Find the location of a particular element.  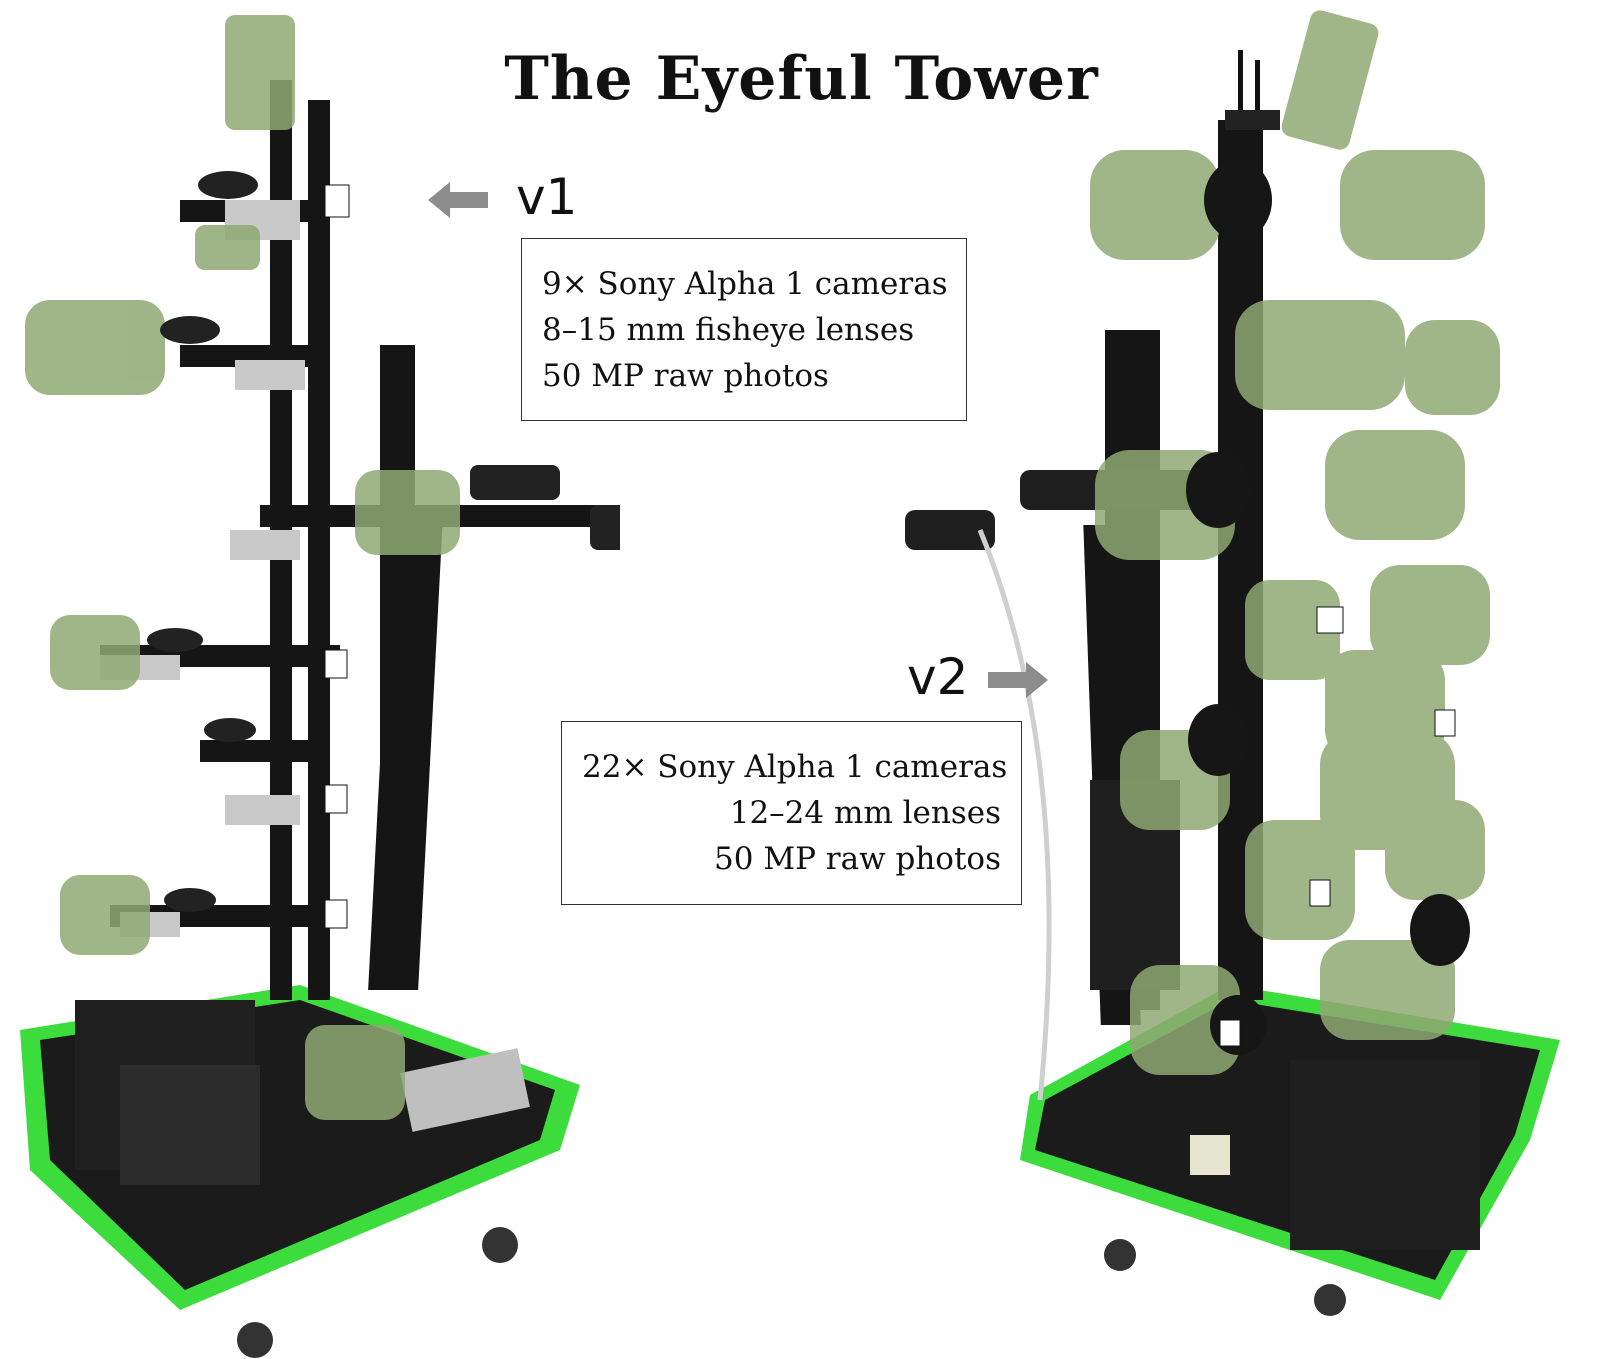

v1-spec-photos: 50 MP raw photos is located at coordinates (685, 376).